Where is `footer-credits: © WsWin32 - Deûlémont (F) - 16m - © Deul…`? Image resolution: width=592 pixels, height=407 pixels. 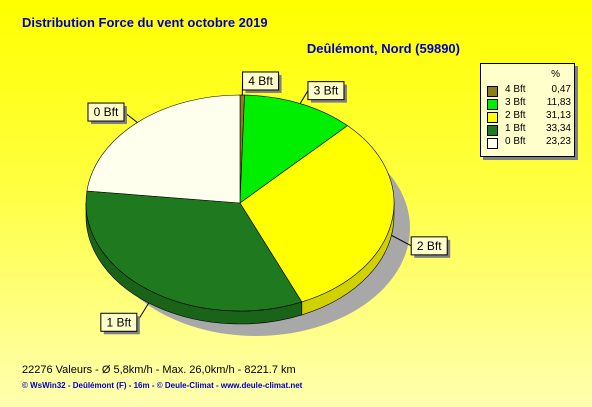
footer-credits: © WsWin32 - Deûlémont (F) - 16m - © Deul… is located at coordinates (162, 385).